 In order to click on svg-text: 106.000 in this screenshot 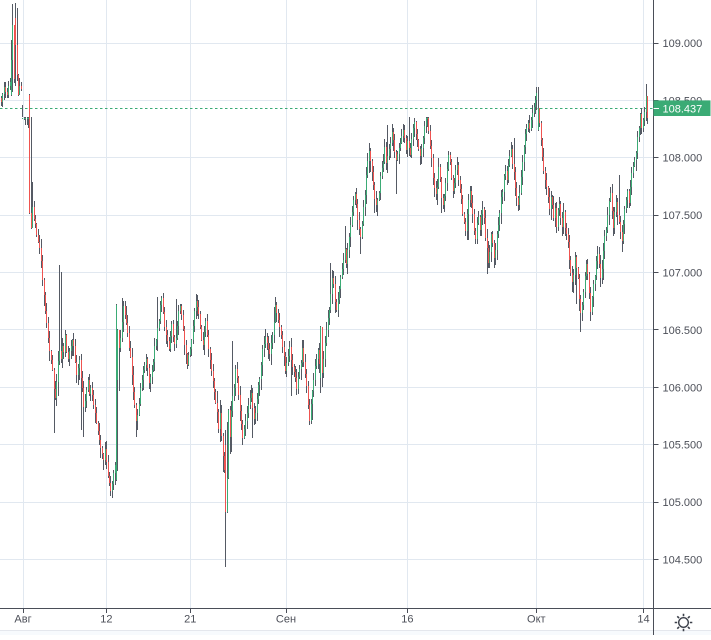, I will do `click(683, 388)`.